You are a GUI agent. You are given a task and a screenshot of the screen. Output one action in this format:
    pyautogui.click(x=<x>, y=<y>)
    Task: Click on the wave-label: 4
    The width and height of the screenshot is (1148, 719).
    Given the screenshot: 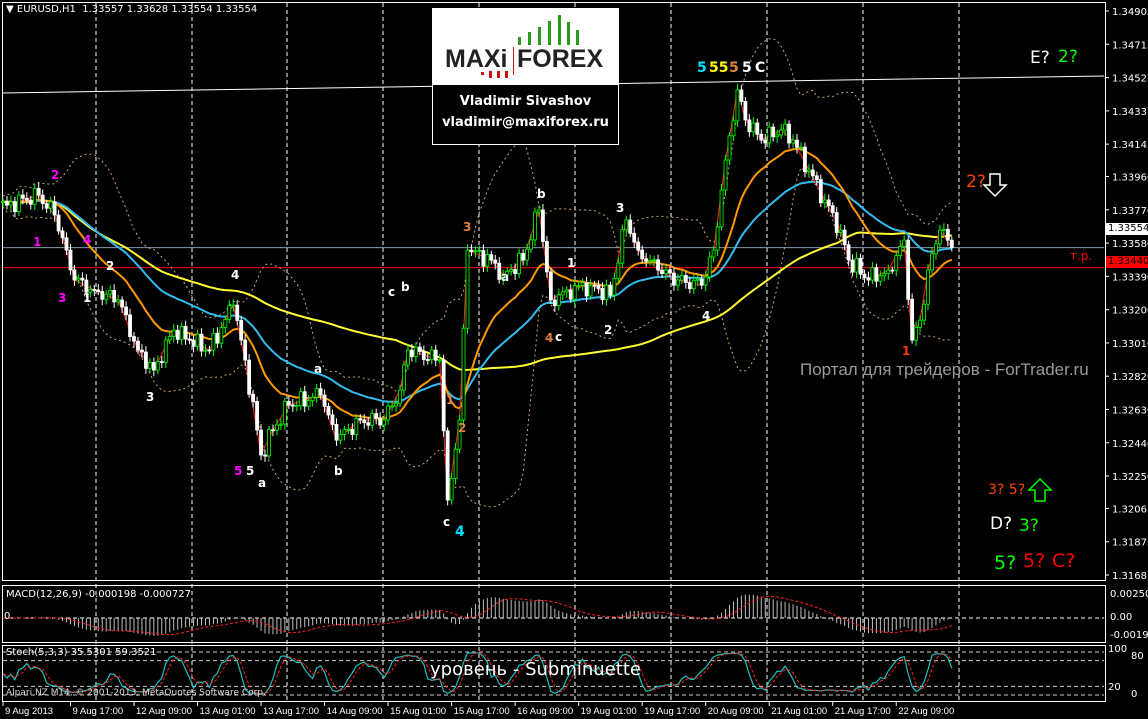 What is the action you would take?
    pyautogui.click(x=706, y=316)
    